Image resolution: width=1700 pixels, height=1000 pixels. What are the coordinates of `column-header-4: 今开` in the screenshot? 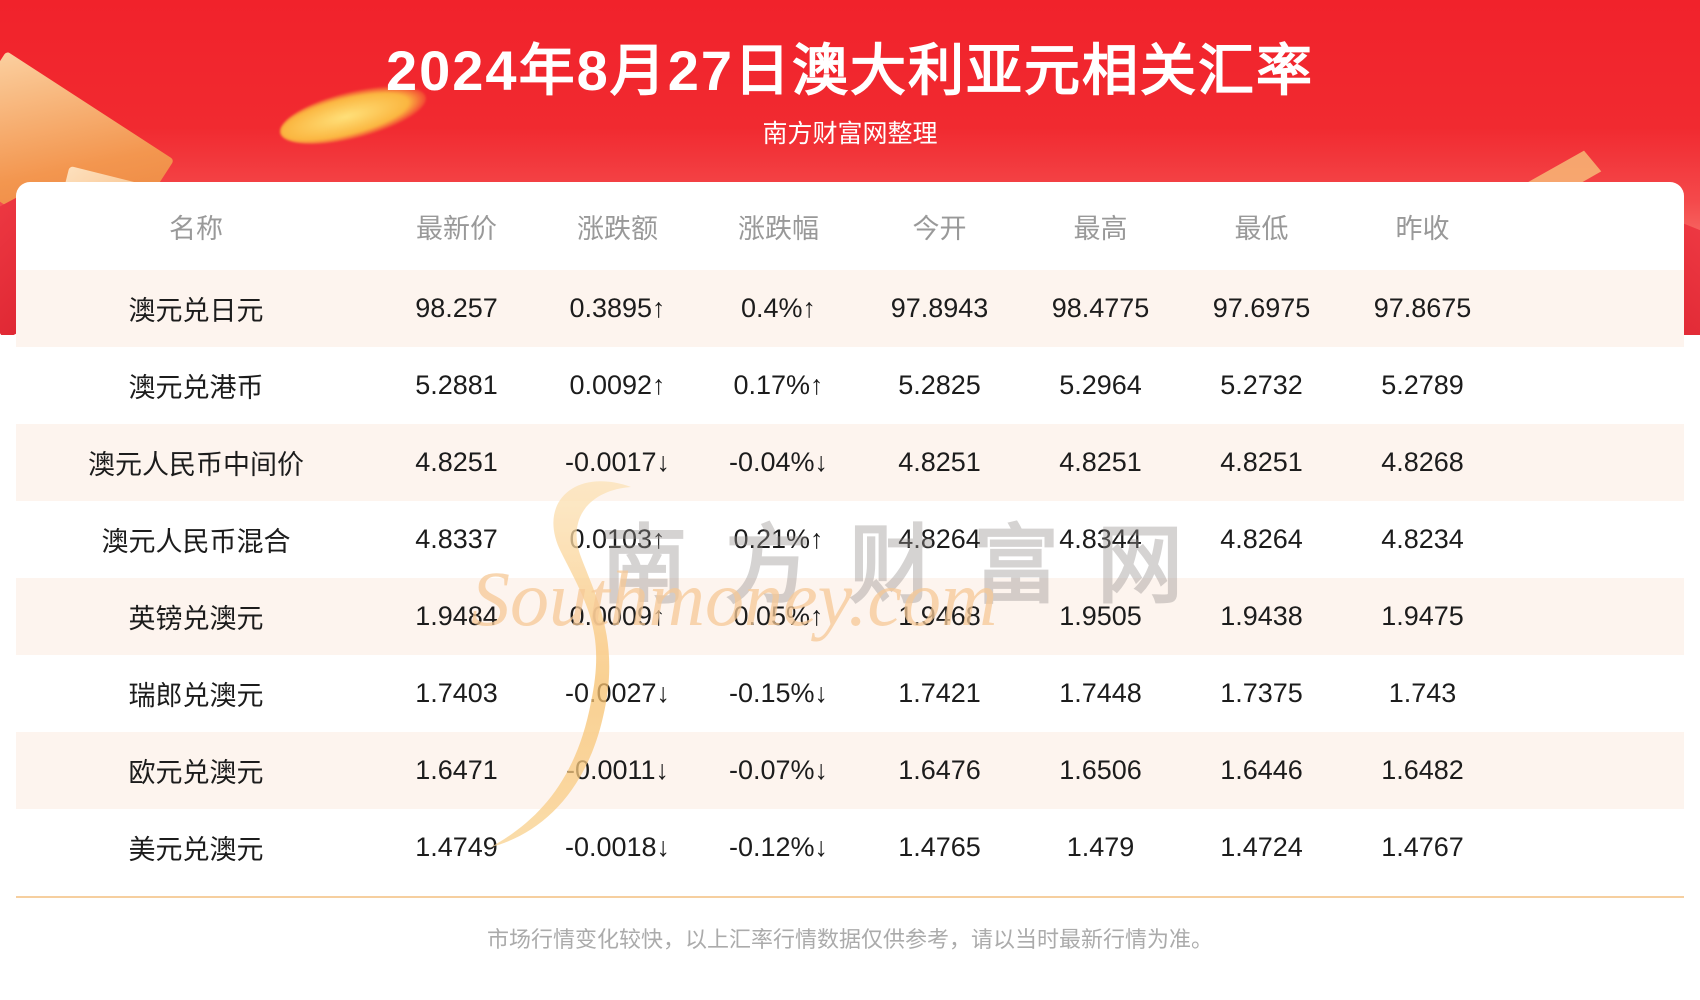 It's located at (939, 228).